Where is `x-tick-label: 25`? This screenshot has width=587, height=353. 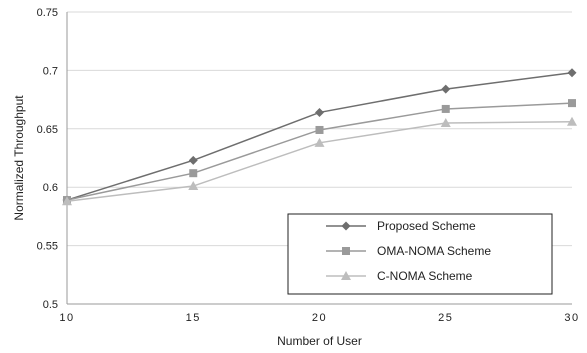 x-tick-label: 25 is located at coordinates (445, 318).